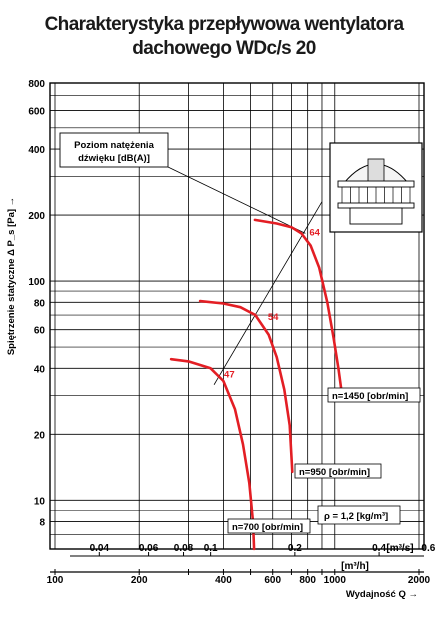  I want to click on x-tick-label-m3s: 0.4, so click(379, 548).